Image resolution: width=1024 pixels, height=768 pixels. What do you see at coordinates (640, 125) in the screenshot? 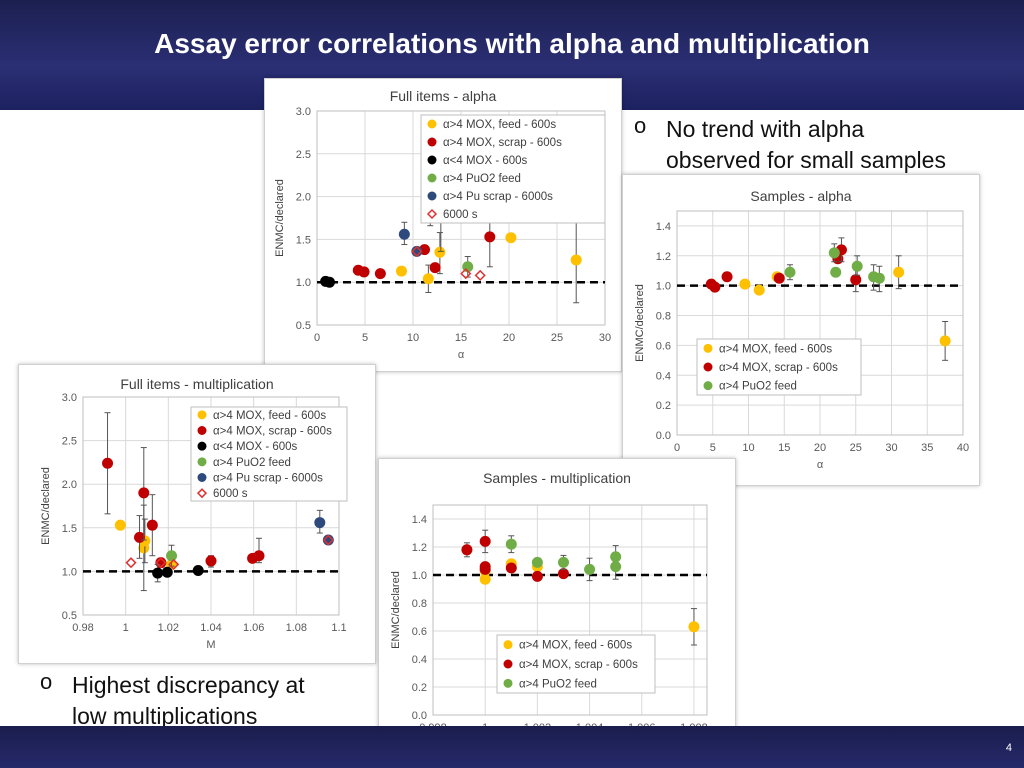
I see `bullet-marker: o` at bounding box center [640, 125].